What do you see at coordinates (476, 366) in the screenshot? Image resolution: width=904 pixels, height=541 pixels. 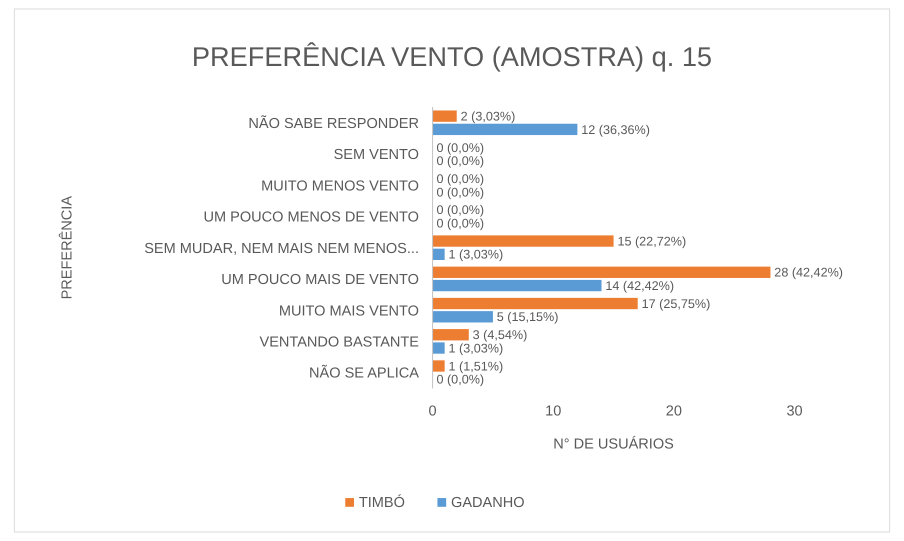 I see `data-label: 1 (1,51%)` at bounding box center [476, 366].